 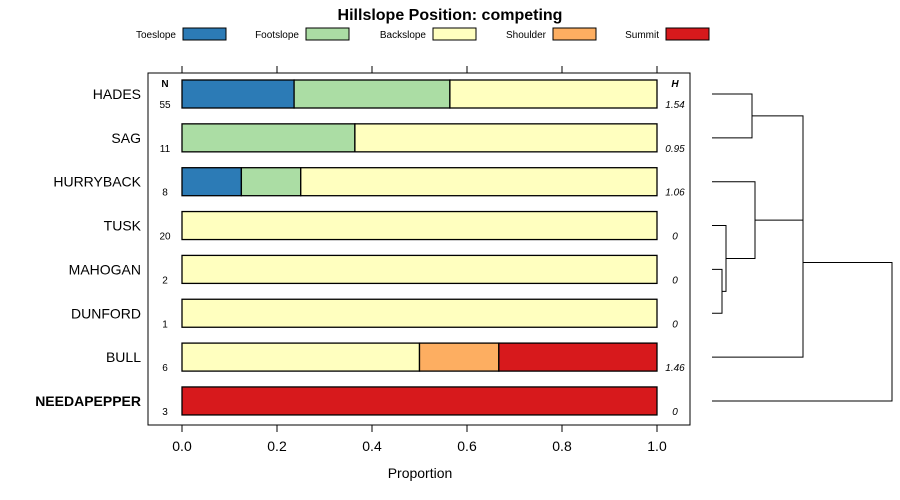 What do you see at coordinates (467, 446) in the screenshot?
I see `x-tick-label: 0.6` at bounding box center [467, 446].